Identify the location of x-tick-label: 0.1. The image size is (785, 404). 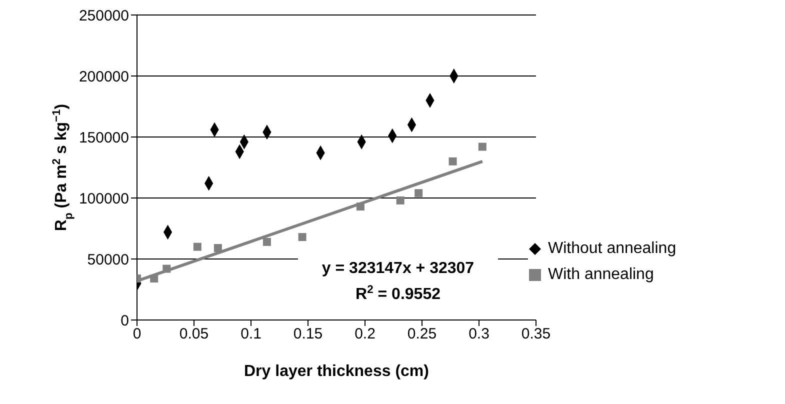
(251, 334).